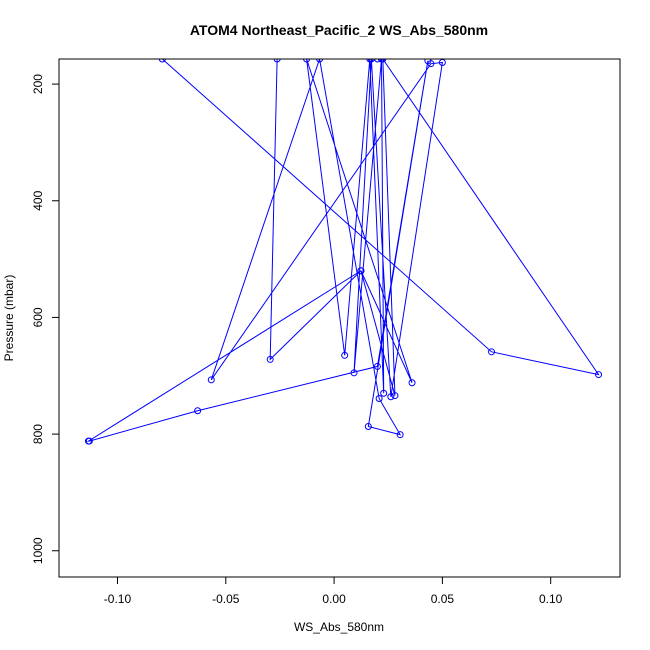  Describe the element at coordinates (38, 550) in the screenshot. I see `y-tick-label: 1000` at that location.